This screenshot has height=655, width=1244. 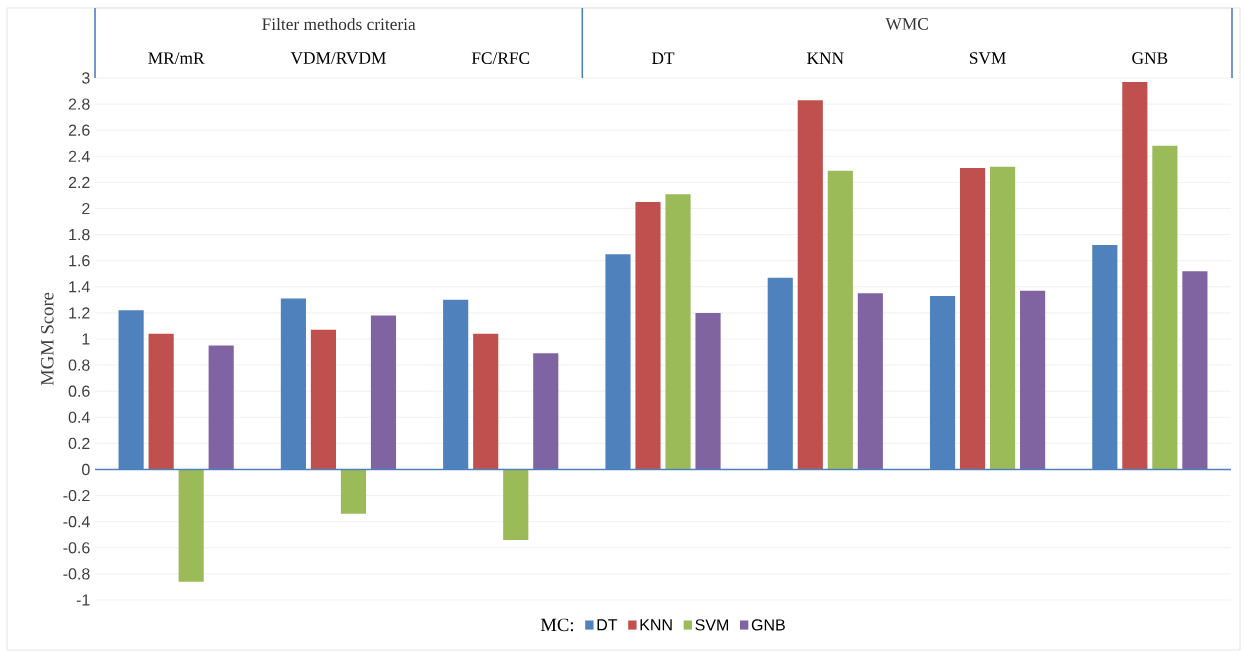 What do you see at coordinates (76, 548) in the screenshot?
I see `y-tick-label: -0.6` at bounding box center [76, 548].